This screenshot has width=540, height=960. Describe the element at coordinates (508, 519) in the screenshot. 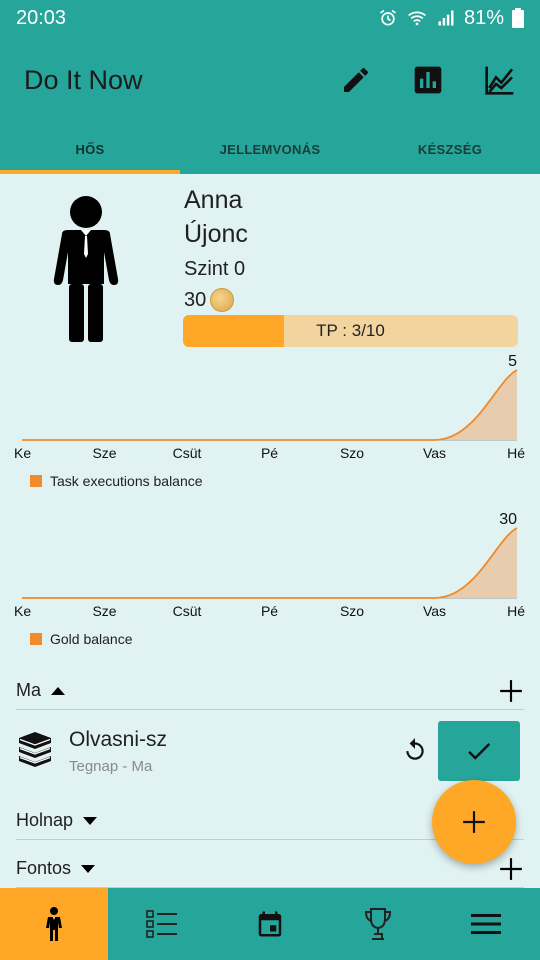

I see `chart-data-label: 30` at that location.